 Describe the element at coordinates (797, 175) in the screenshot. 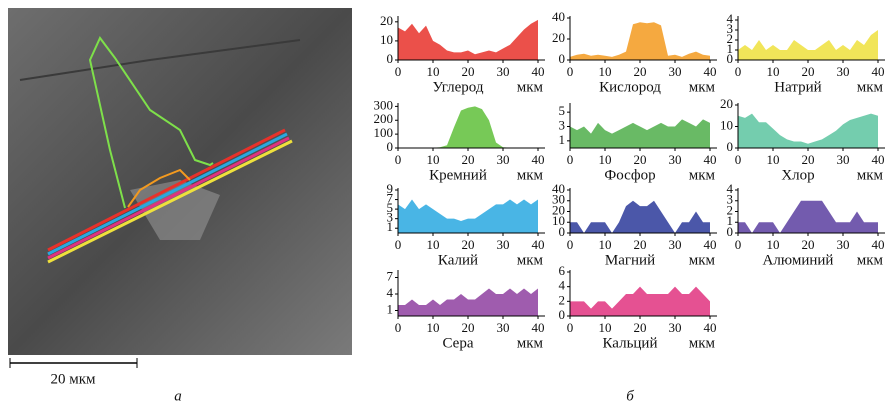

I see `chart-title: Хлор` at that location.